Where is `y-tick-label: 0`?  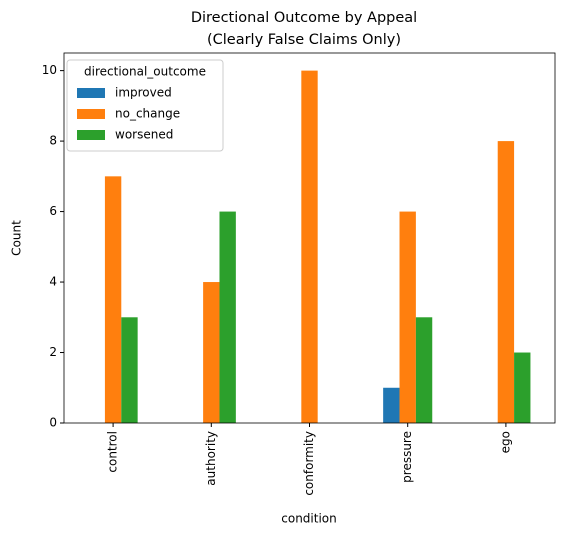 y-tick-label: 0 is located at coordinates (53, 423).